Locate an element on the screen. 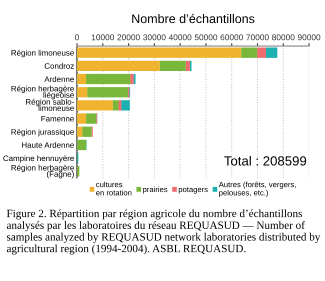  x-tick-label: 50000 is located at coordinates (206, 37).